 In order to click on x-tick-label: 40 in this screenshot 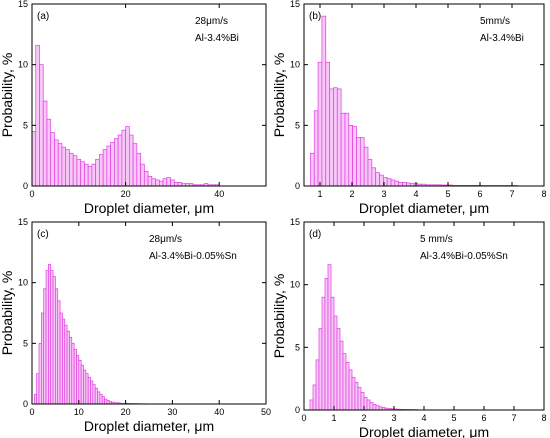, I will do `click(219, 194)`.